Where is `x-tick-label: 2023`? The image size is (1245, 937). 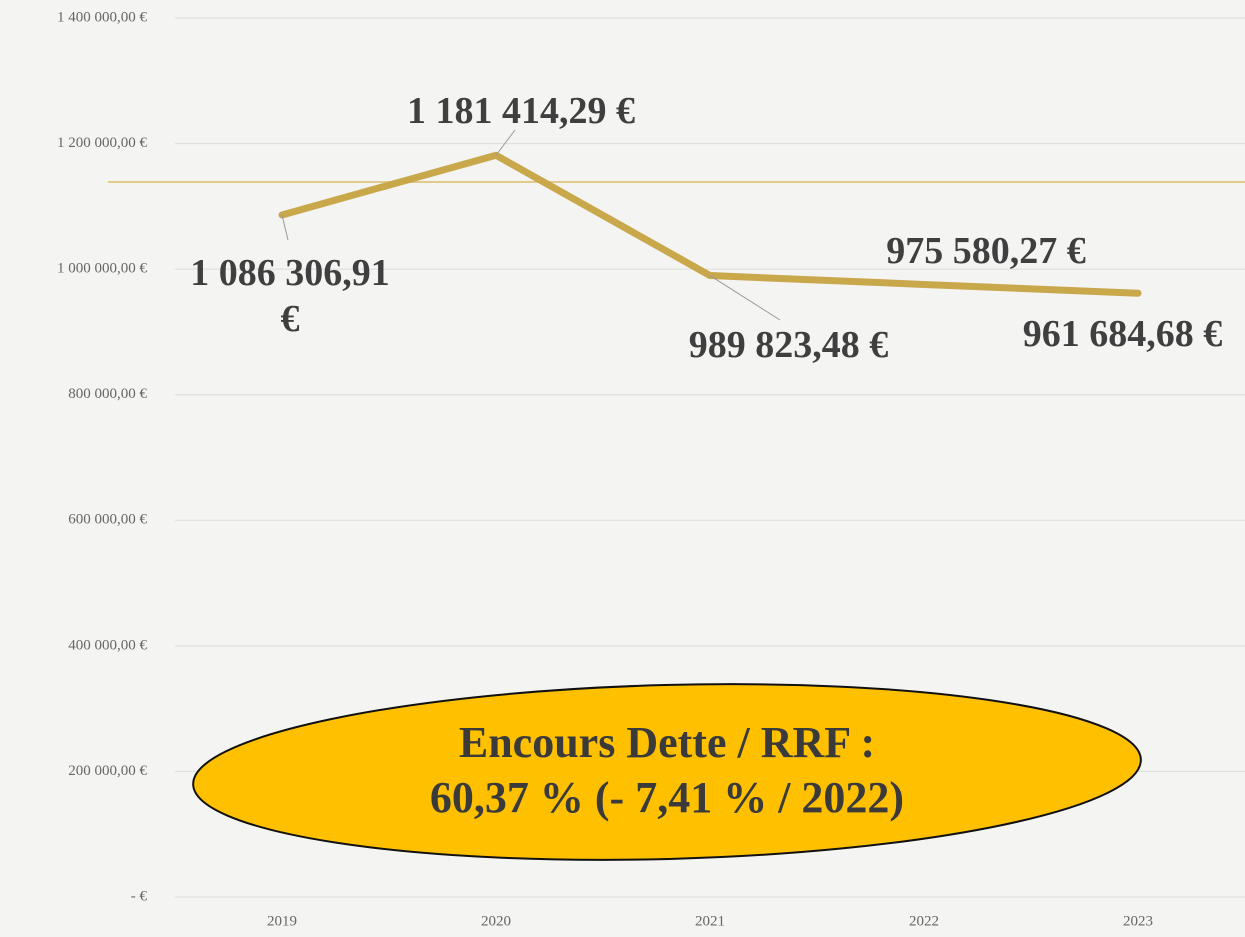
x-tick-label: 2023 is located at coordinates (1138, 921).